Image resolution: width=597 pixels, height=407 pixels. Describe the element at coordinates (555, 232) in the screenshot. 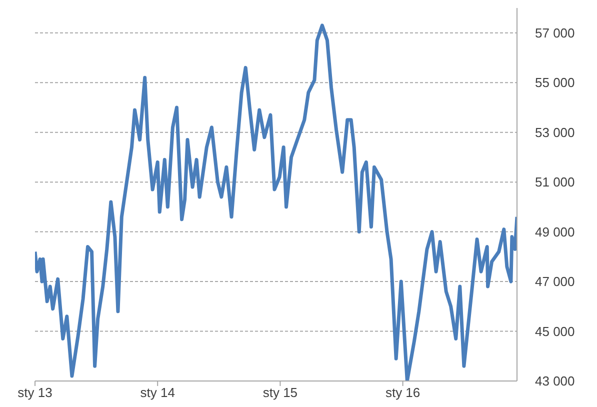

I see `y-tick-label: 49 000` at that location.